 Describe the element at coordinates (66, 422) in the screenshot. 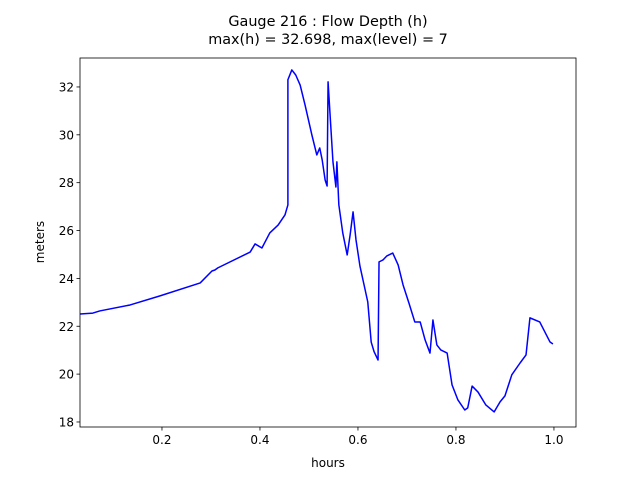

I see `y-tick-label: 18` at that location.